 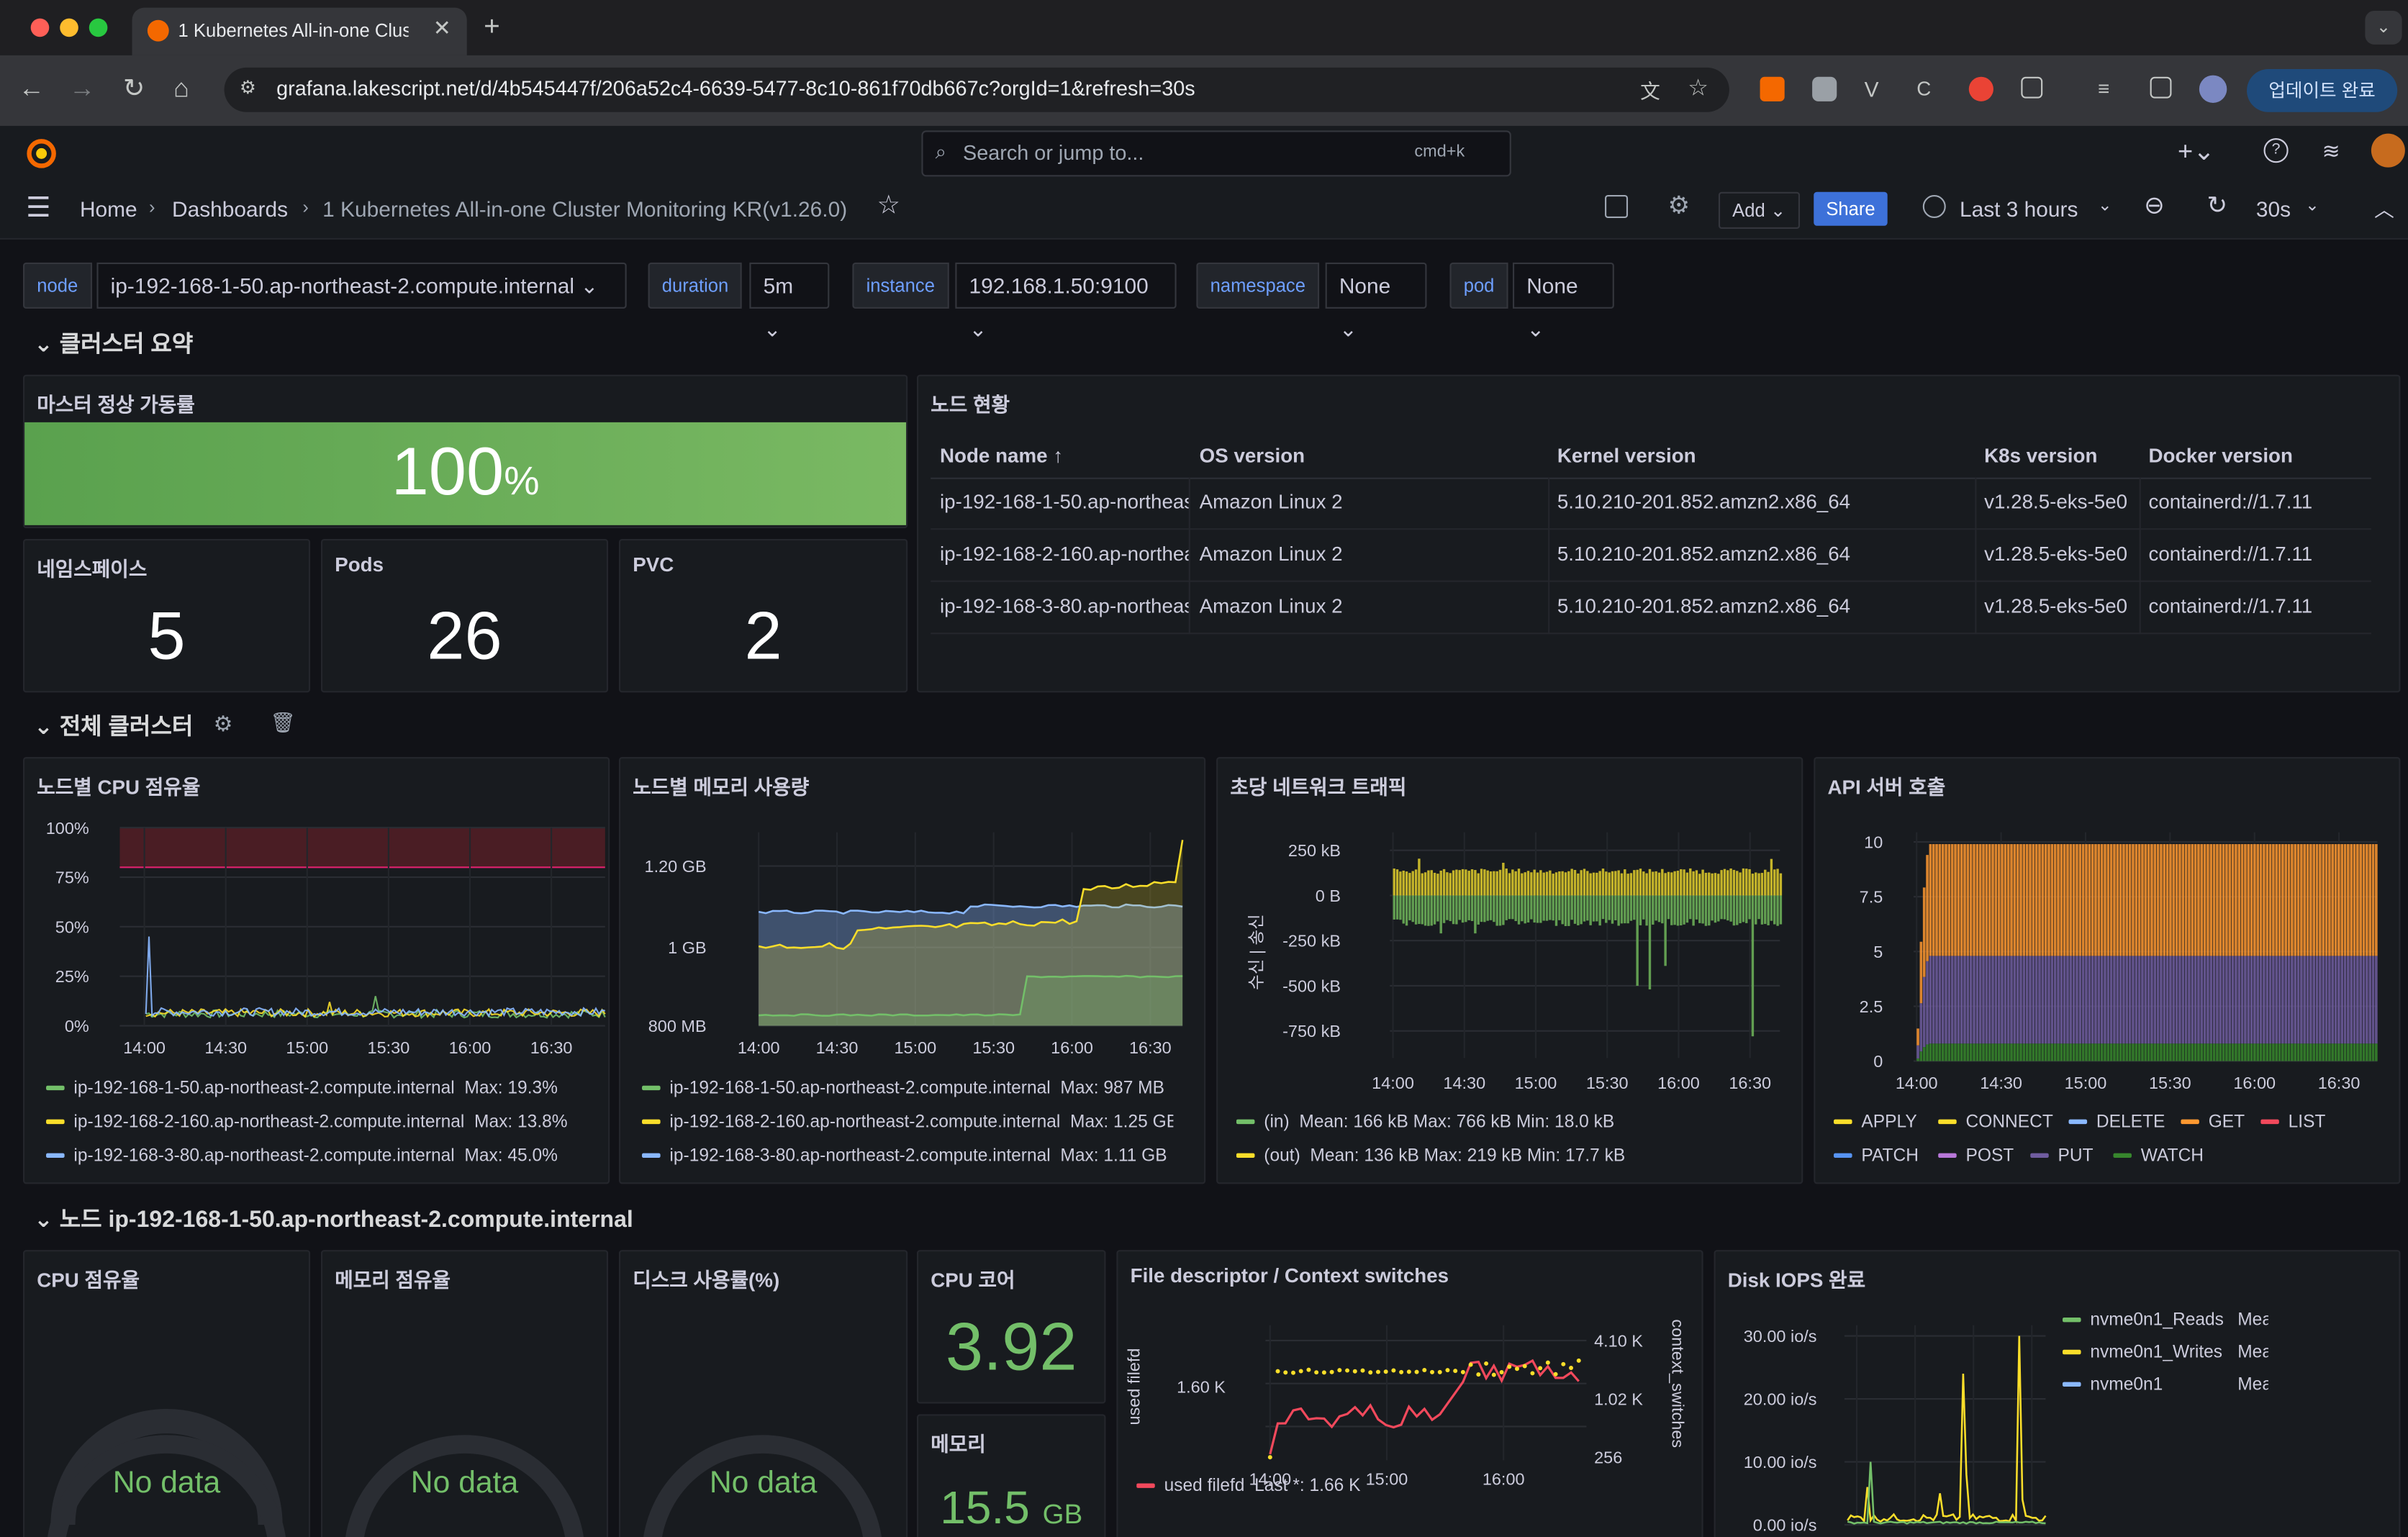 What do you see at coordinates (223, 723) in the screenshot?
I see `row-settings-gear-icon: ⚙` at bounding box center [223, 723].